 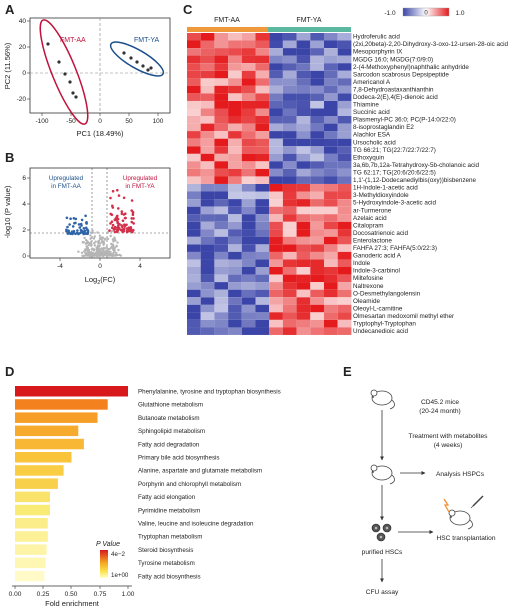 What do you see at coordinates (100, 133) in the screenshot?
I see `pca-xlabel: PC1 (18.49%)` at bounding box center [100, 133].